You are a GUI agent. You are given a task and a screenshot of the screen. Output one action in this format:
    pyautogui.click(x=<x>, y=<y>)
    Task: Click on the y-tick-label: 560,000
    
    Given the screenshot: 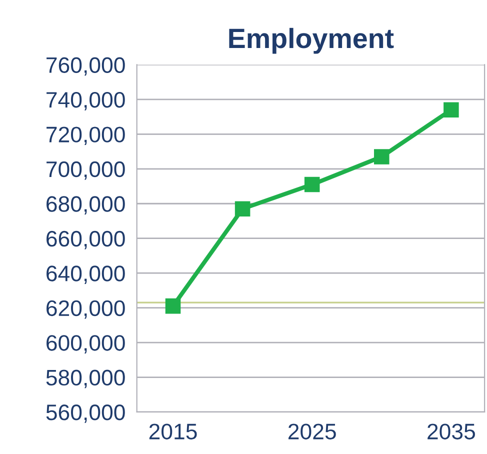 What is the action you would take?
    pyautogui.click(x=85, y=413)
    